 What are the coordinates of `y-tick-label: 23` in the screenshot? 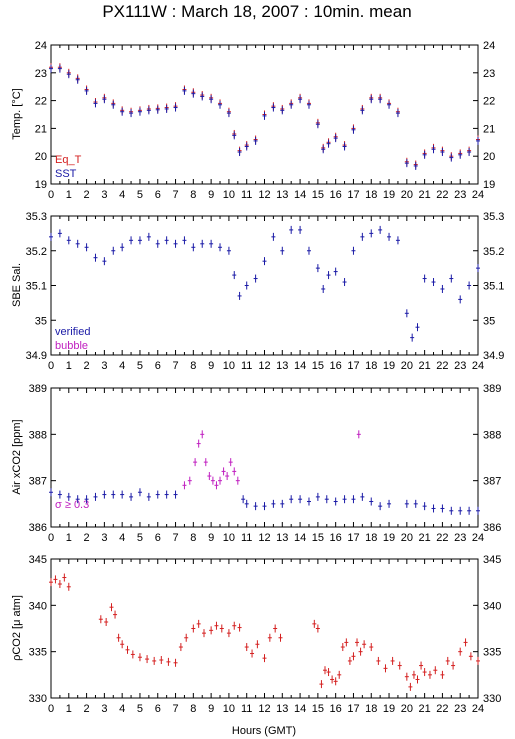 It's located at (41, 74).